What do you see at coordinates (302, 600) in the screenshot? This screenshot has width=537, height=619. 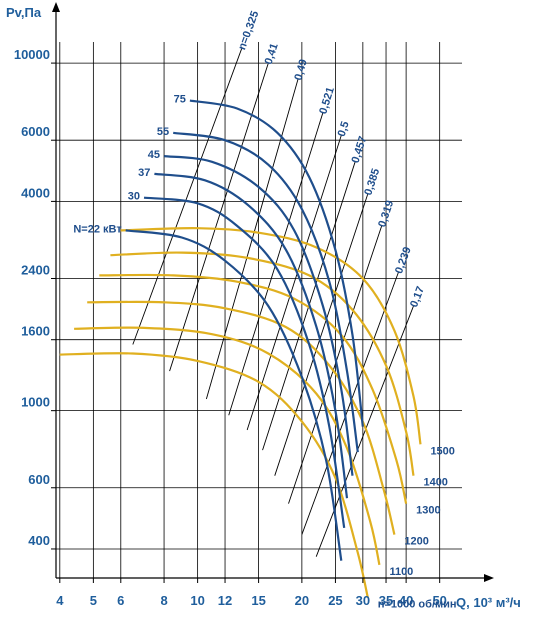 I see `x-tick-label: 20` at bounding box center [302, 600].